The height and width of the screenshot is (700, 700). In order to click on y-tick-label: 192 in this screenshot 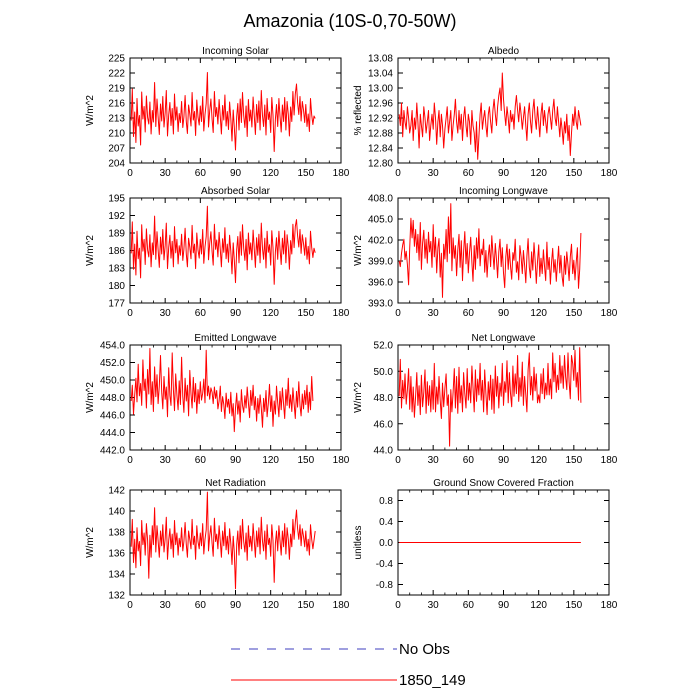, I will do `click(116, 216)`.